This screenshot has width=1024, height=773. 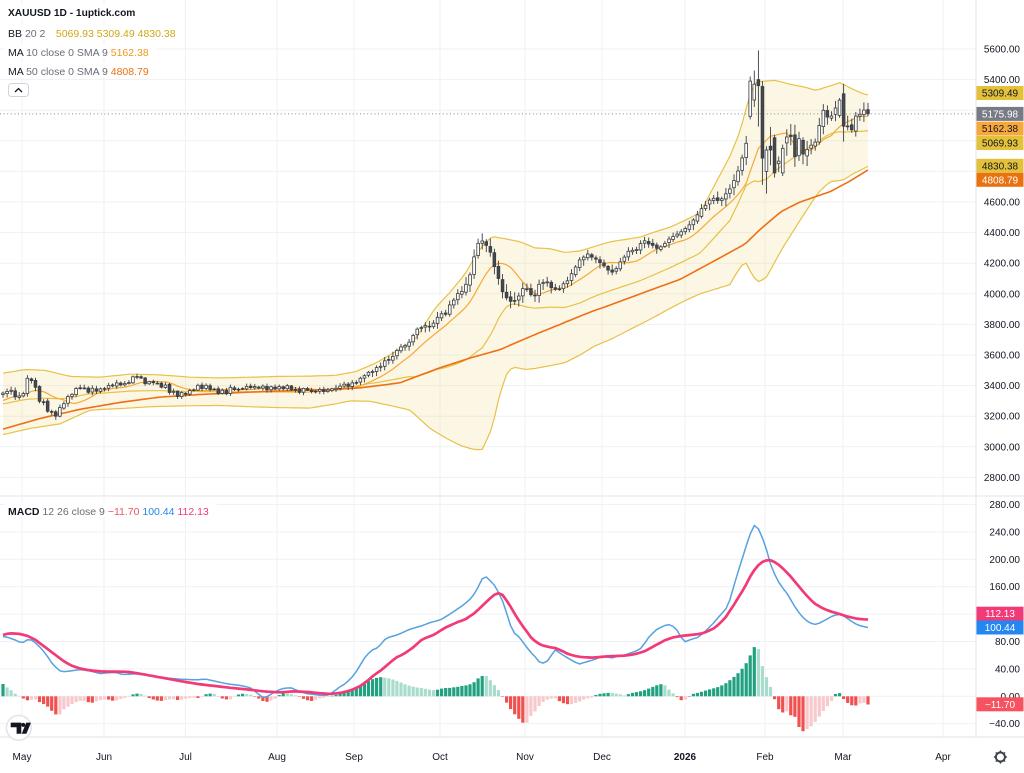 I want to click on svg-text:BB 20 2 5069.93 5309.49 4830.3: BB 20 2 5069.93 5309.49 4830.38, so click(x=92, y=34).